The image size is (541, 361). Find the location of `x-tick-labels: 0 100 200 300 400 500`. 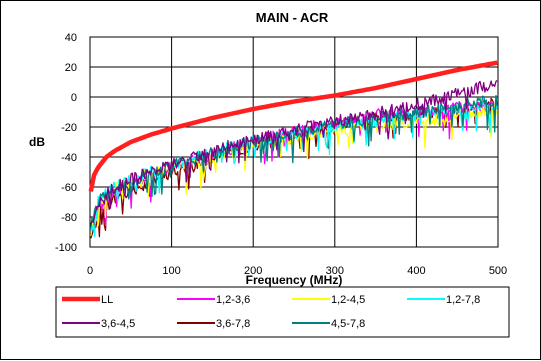

x-tick-labels: 0 100 200 300 400 500 is located at coordinates (297, 271).